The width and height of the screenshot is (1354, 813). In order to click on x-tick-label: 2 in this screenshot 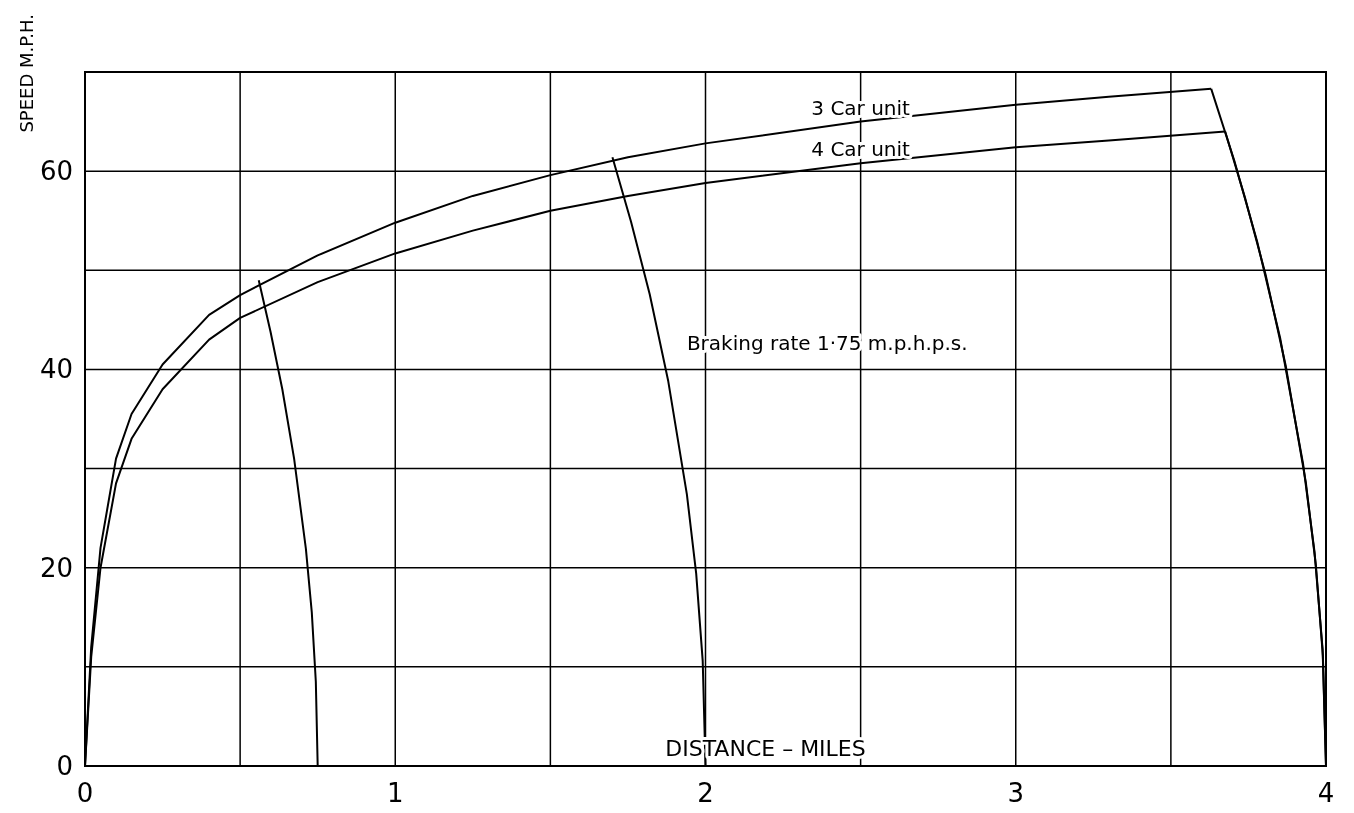, I will do `click(705, 793)`.